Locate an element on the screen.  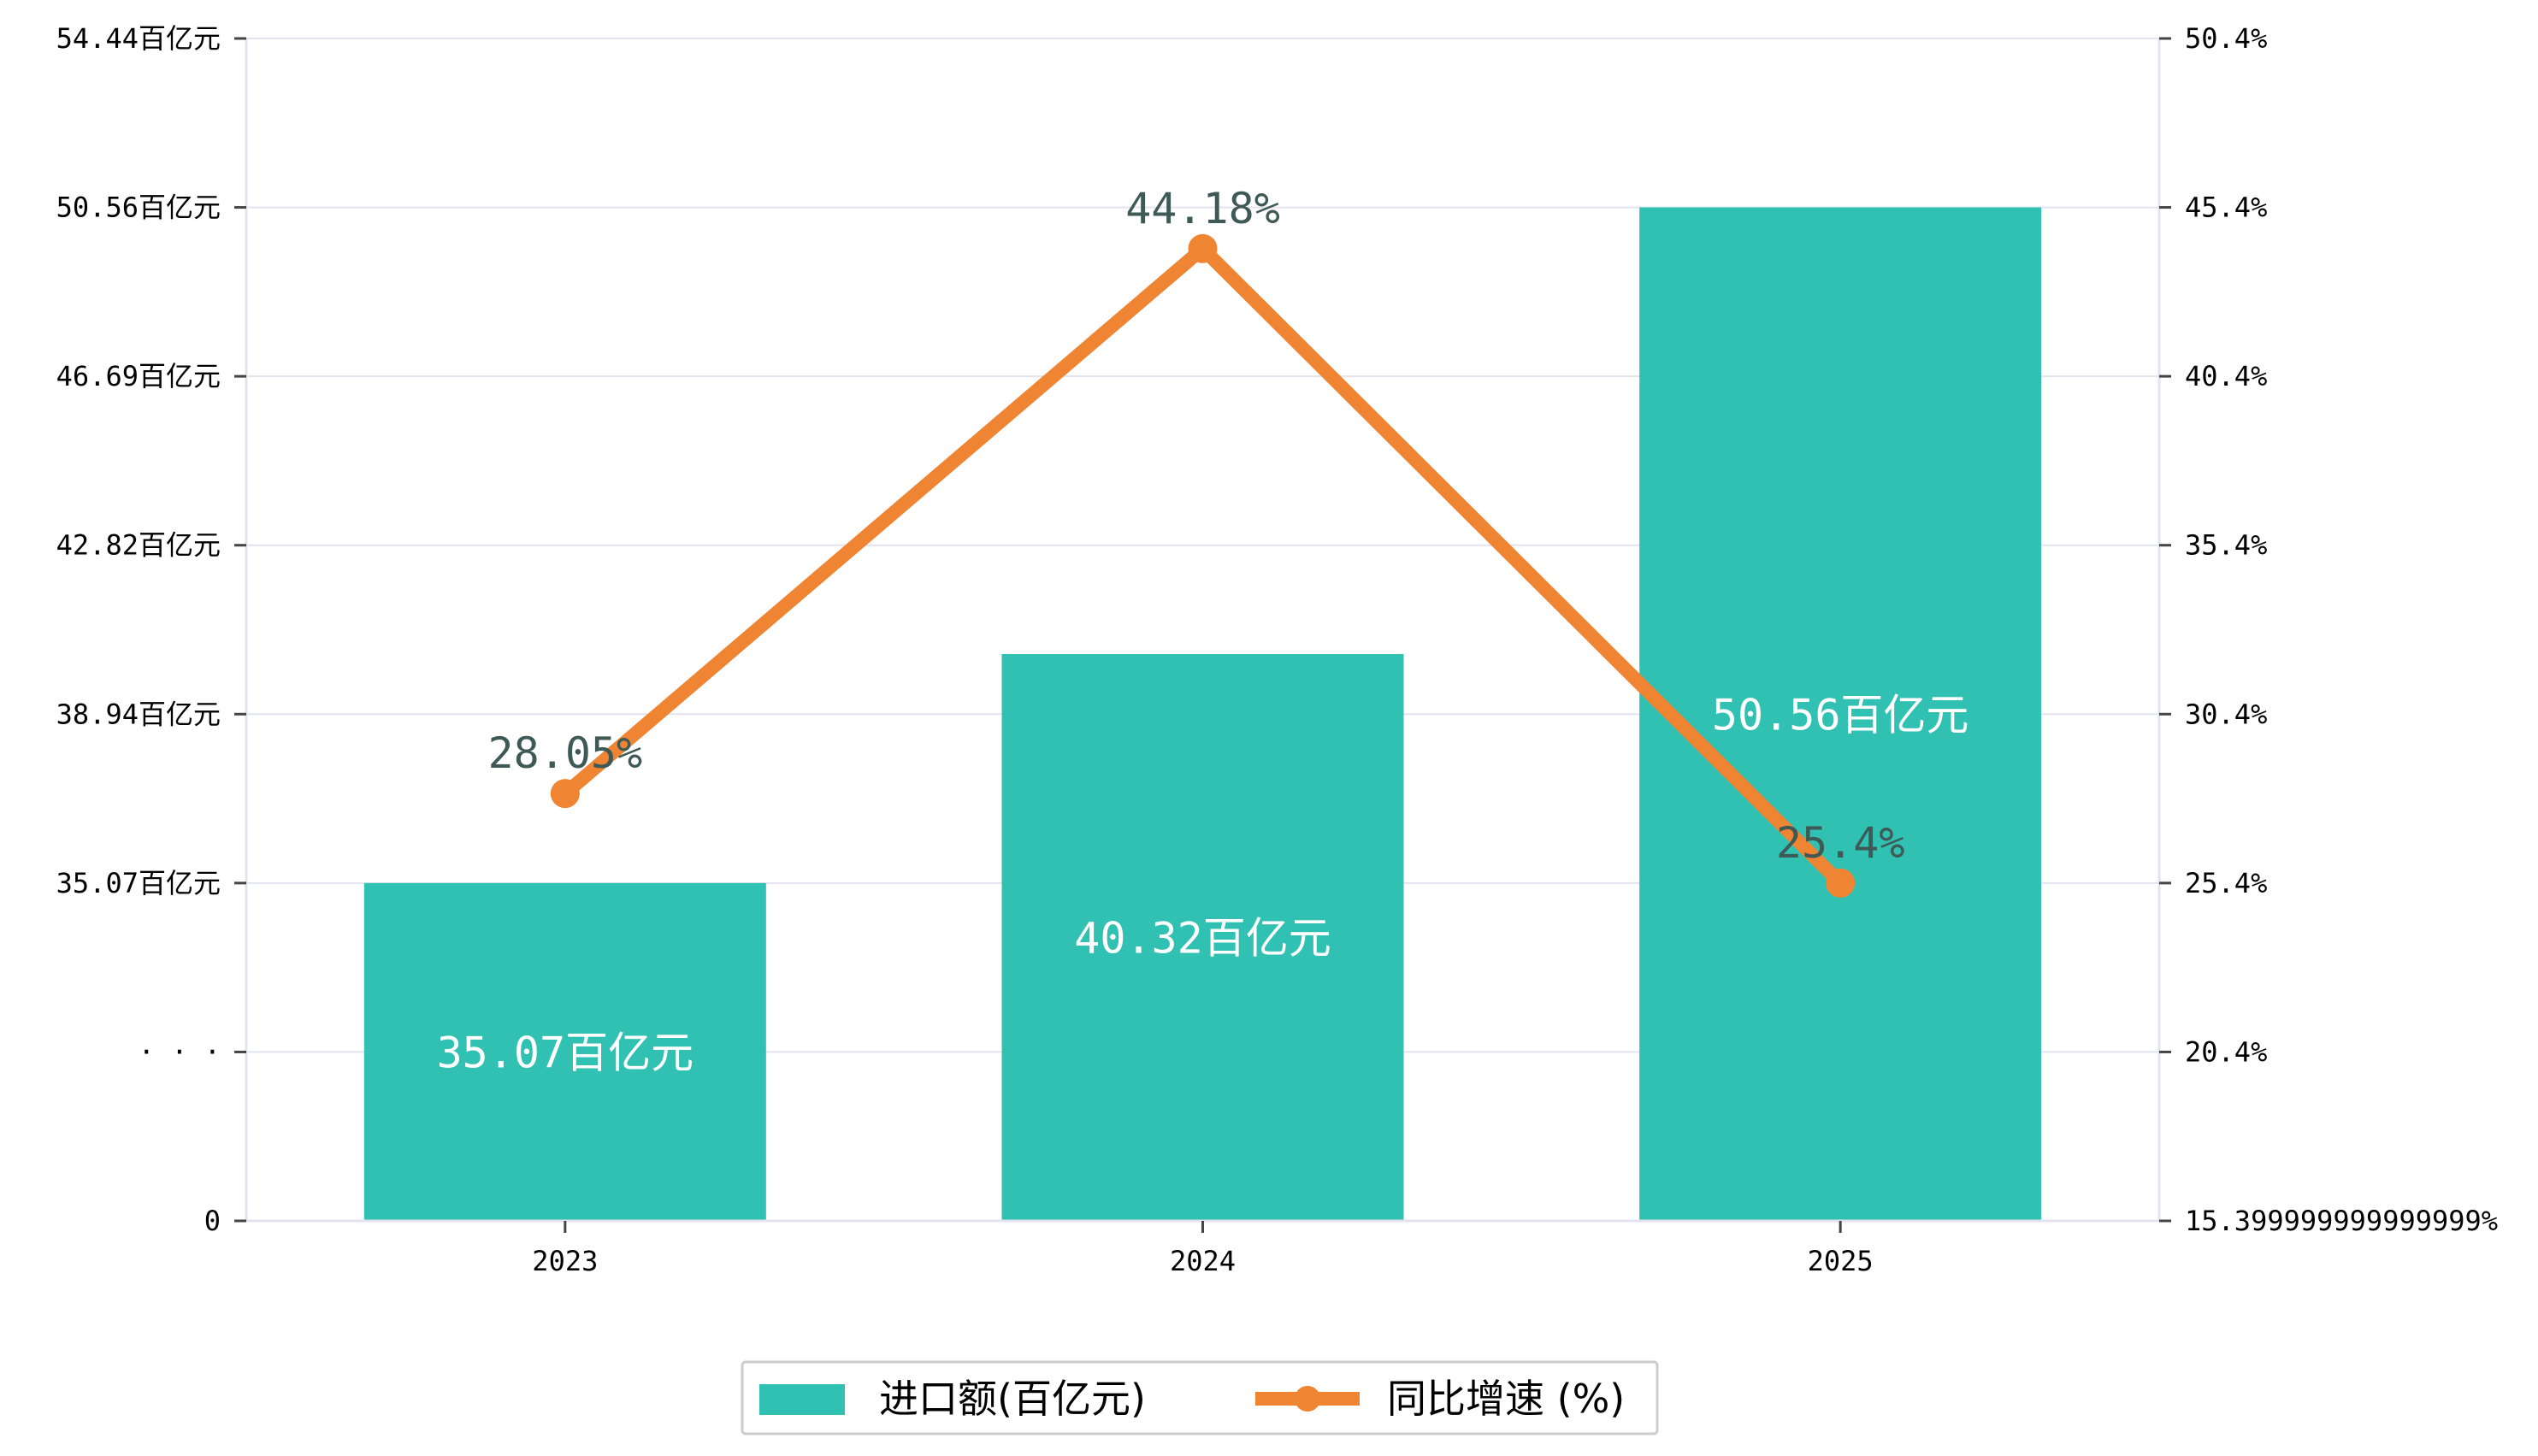
bar-data-label: 35.07百亿元 is located at coordinates (565, 1052).